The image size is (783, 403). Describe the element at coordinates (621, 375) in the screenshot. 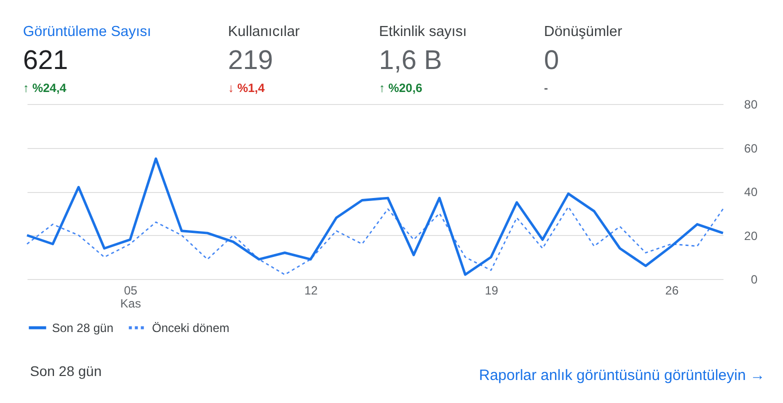

I see `text: Raporlar anlık görüntüsünü görüntüleyin →` at that location.